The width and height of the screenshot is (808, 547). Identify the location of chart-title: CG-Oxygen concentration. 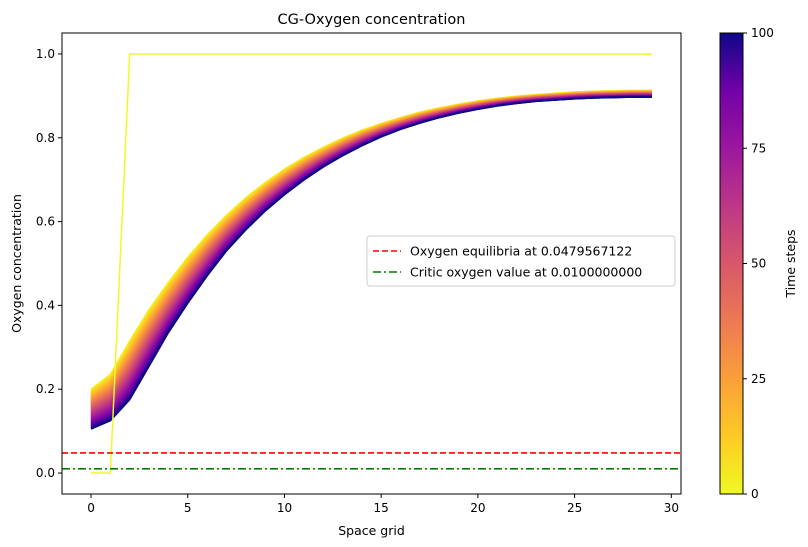
(372, 20).